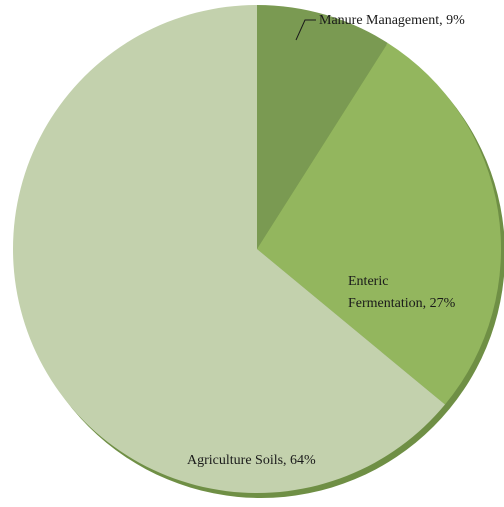 The height and width of the screenshot is (507, 504). I want to click on label-enteric-fermentation-line2: Fermentation, 27%, so click(402, 303).